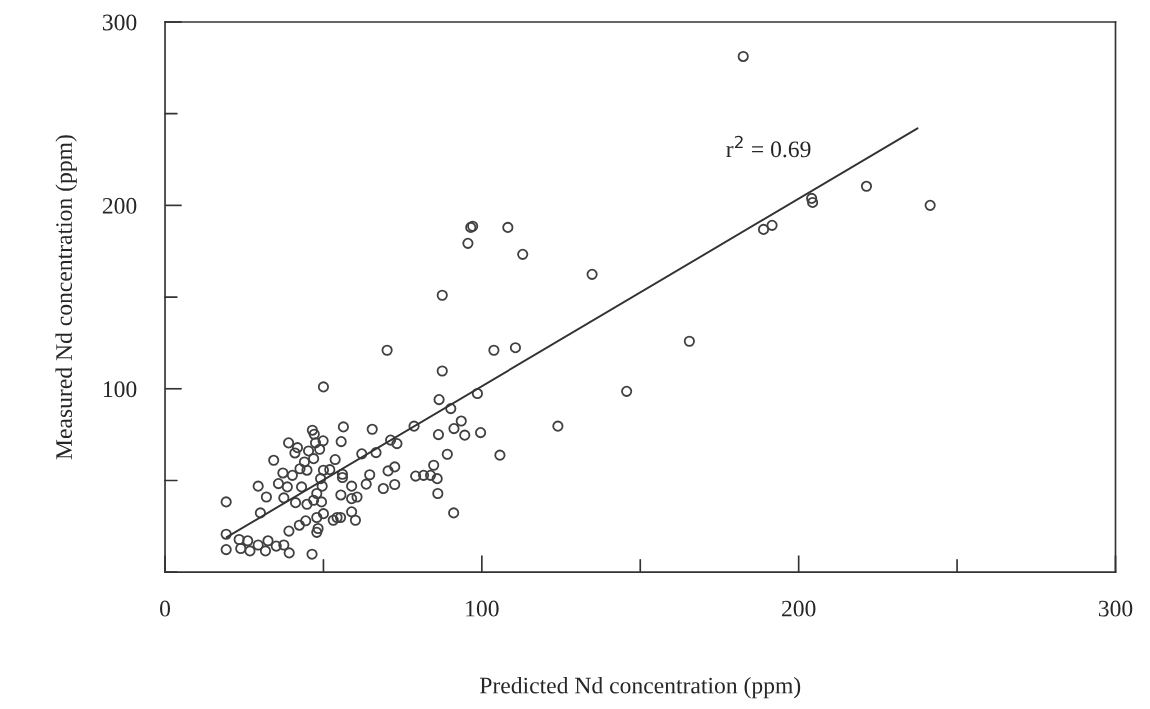  What do you see at coordinates (120, 389) in the screenshot?
I see `y-tick-label: 100` at bounding box center [120, 389].